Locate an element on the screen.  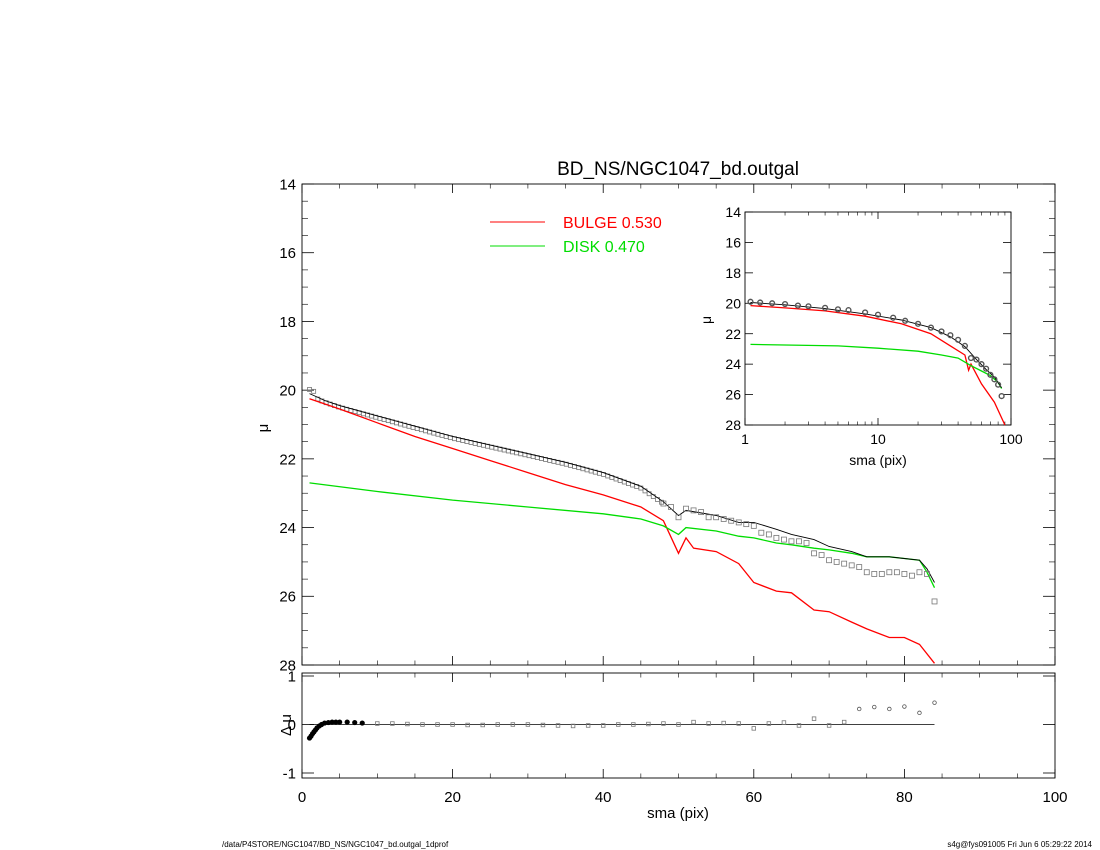
inset-xtick-label: 1 is located at coordinates (745, 439).